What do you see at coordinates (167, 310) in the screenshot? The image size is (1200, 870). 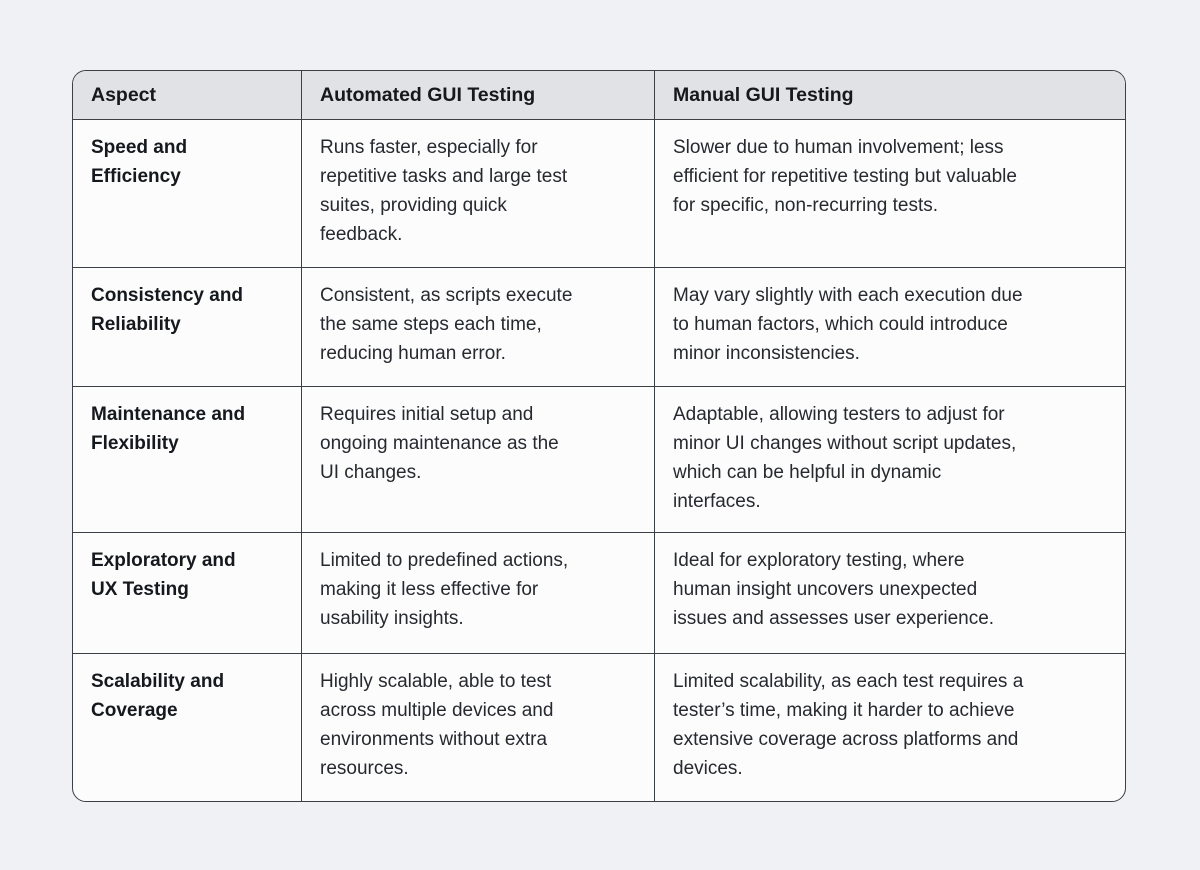 I see `aspect-label: Consistency and Reliability` at bounding box center [167, 310].